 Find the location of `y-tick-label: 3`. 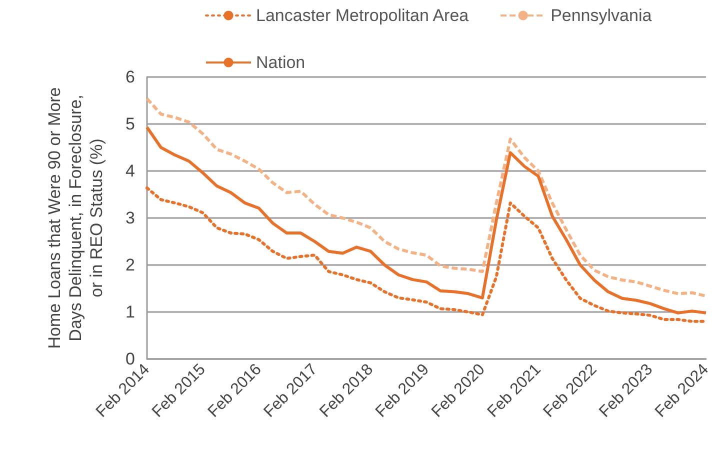

y-tick-label: 3 is located at coordinates (130, 218).